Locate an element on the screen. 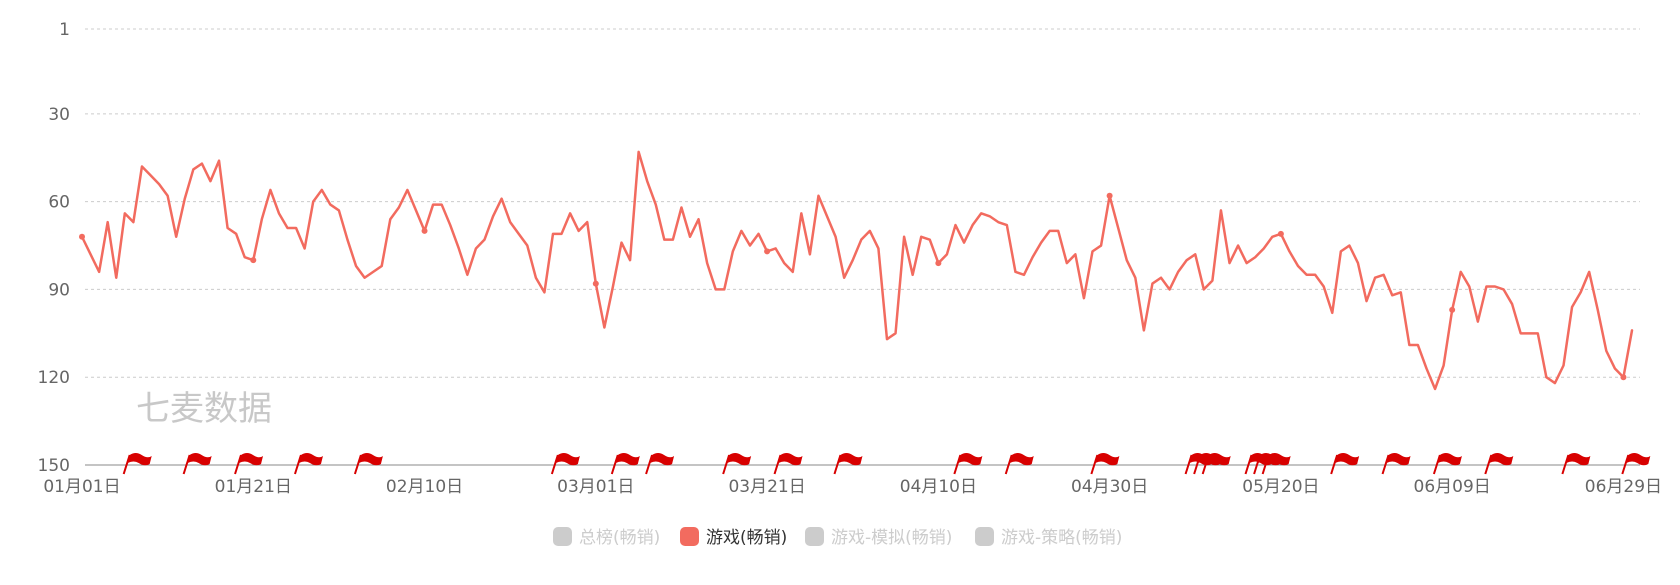 Image resolution: width=1680 pixels, height=585 pixels. legend-label: 游戏-模拟(畅销) is located at coordinates (891, 538).